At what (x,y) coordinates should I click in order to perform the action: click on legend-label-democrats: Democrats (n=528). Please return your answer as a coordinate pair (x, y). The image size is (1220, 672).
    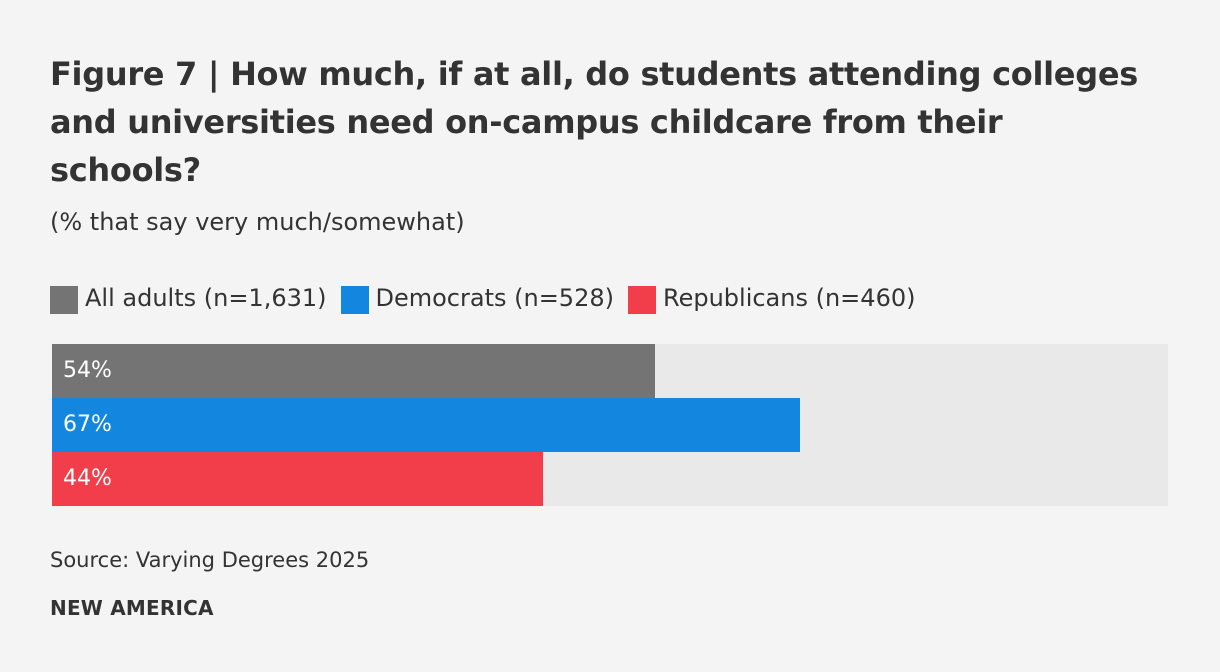
    Looking at the image, I should click on (494, 298).